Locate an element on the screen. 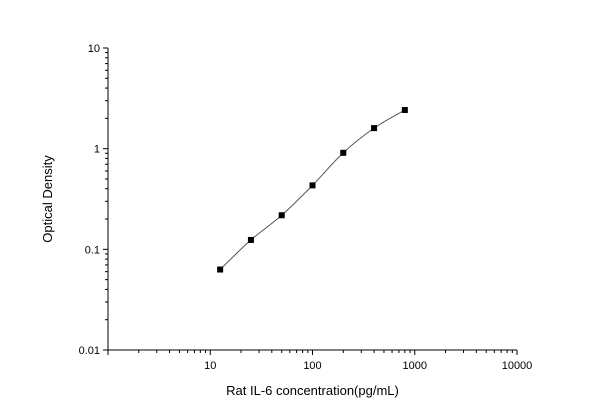 The width and height of the screenshot is (600, 419). y-tick-label: 0.1 is located at coordinates (92, 250).